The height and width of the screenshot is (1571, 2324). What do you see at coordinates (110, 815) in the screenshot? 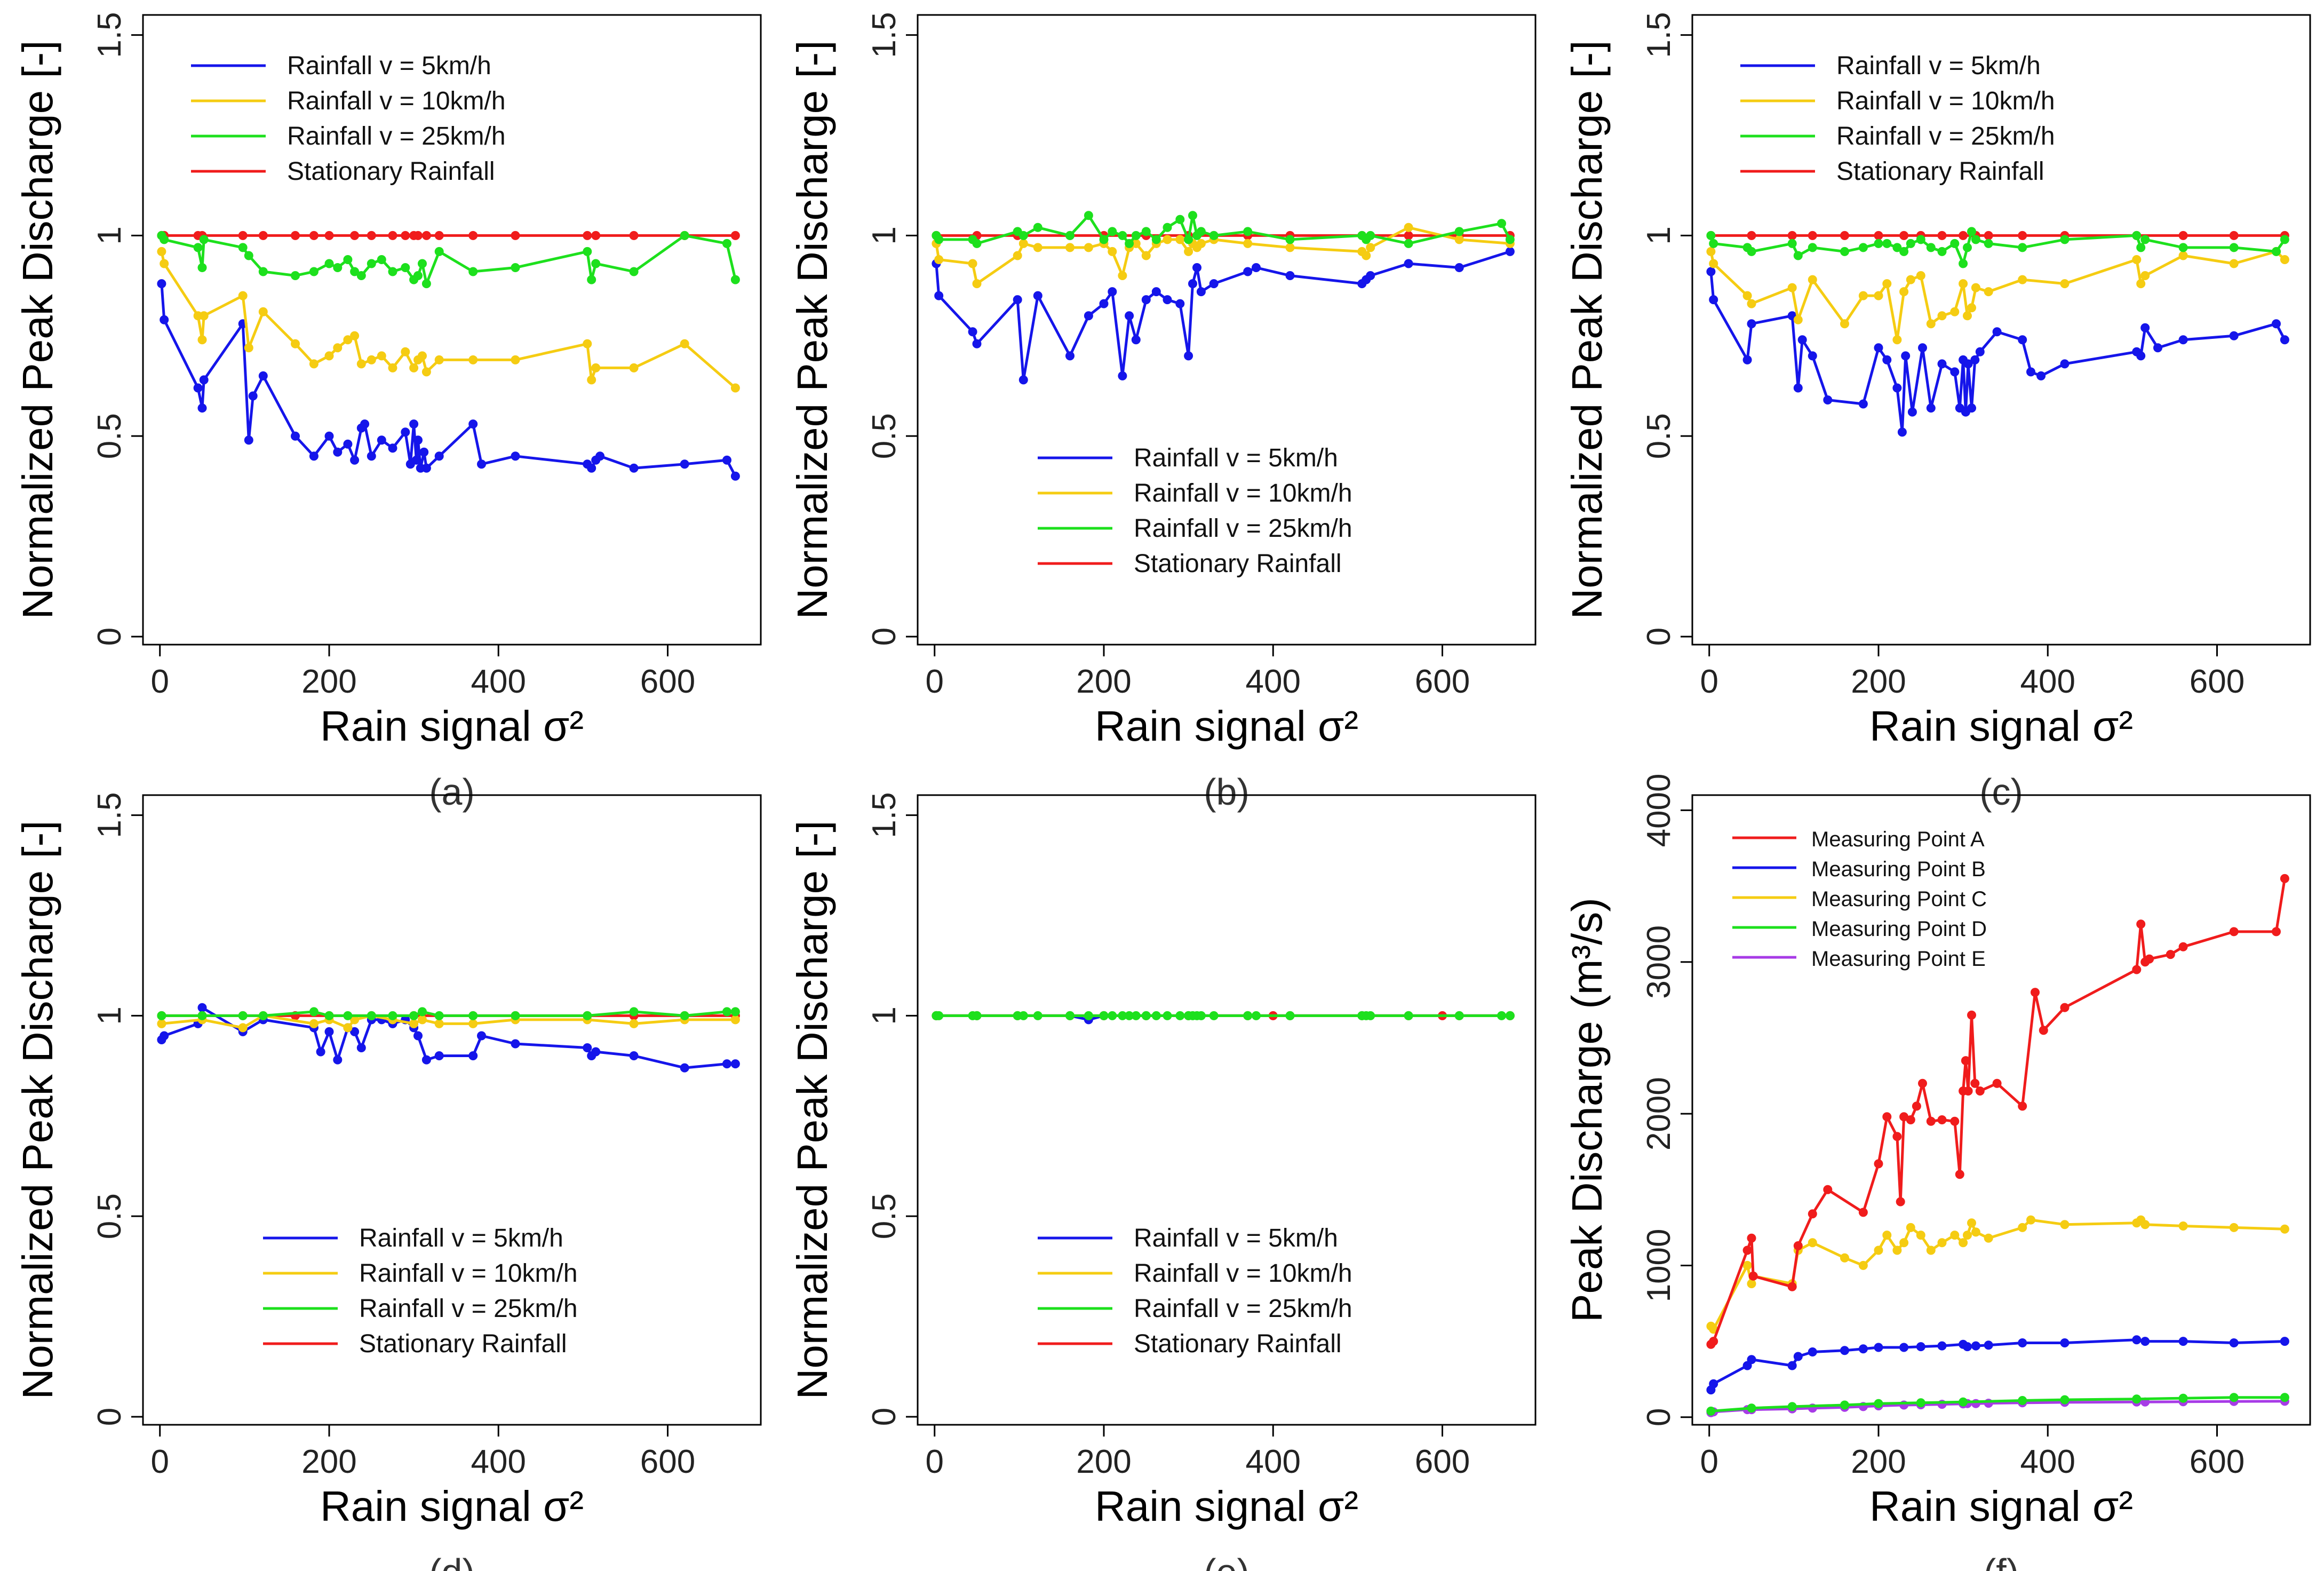
I see `y-tick-label-d: 1.5` at bounding box center [110, 815].